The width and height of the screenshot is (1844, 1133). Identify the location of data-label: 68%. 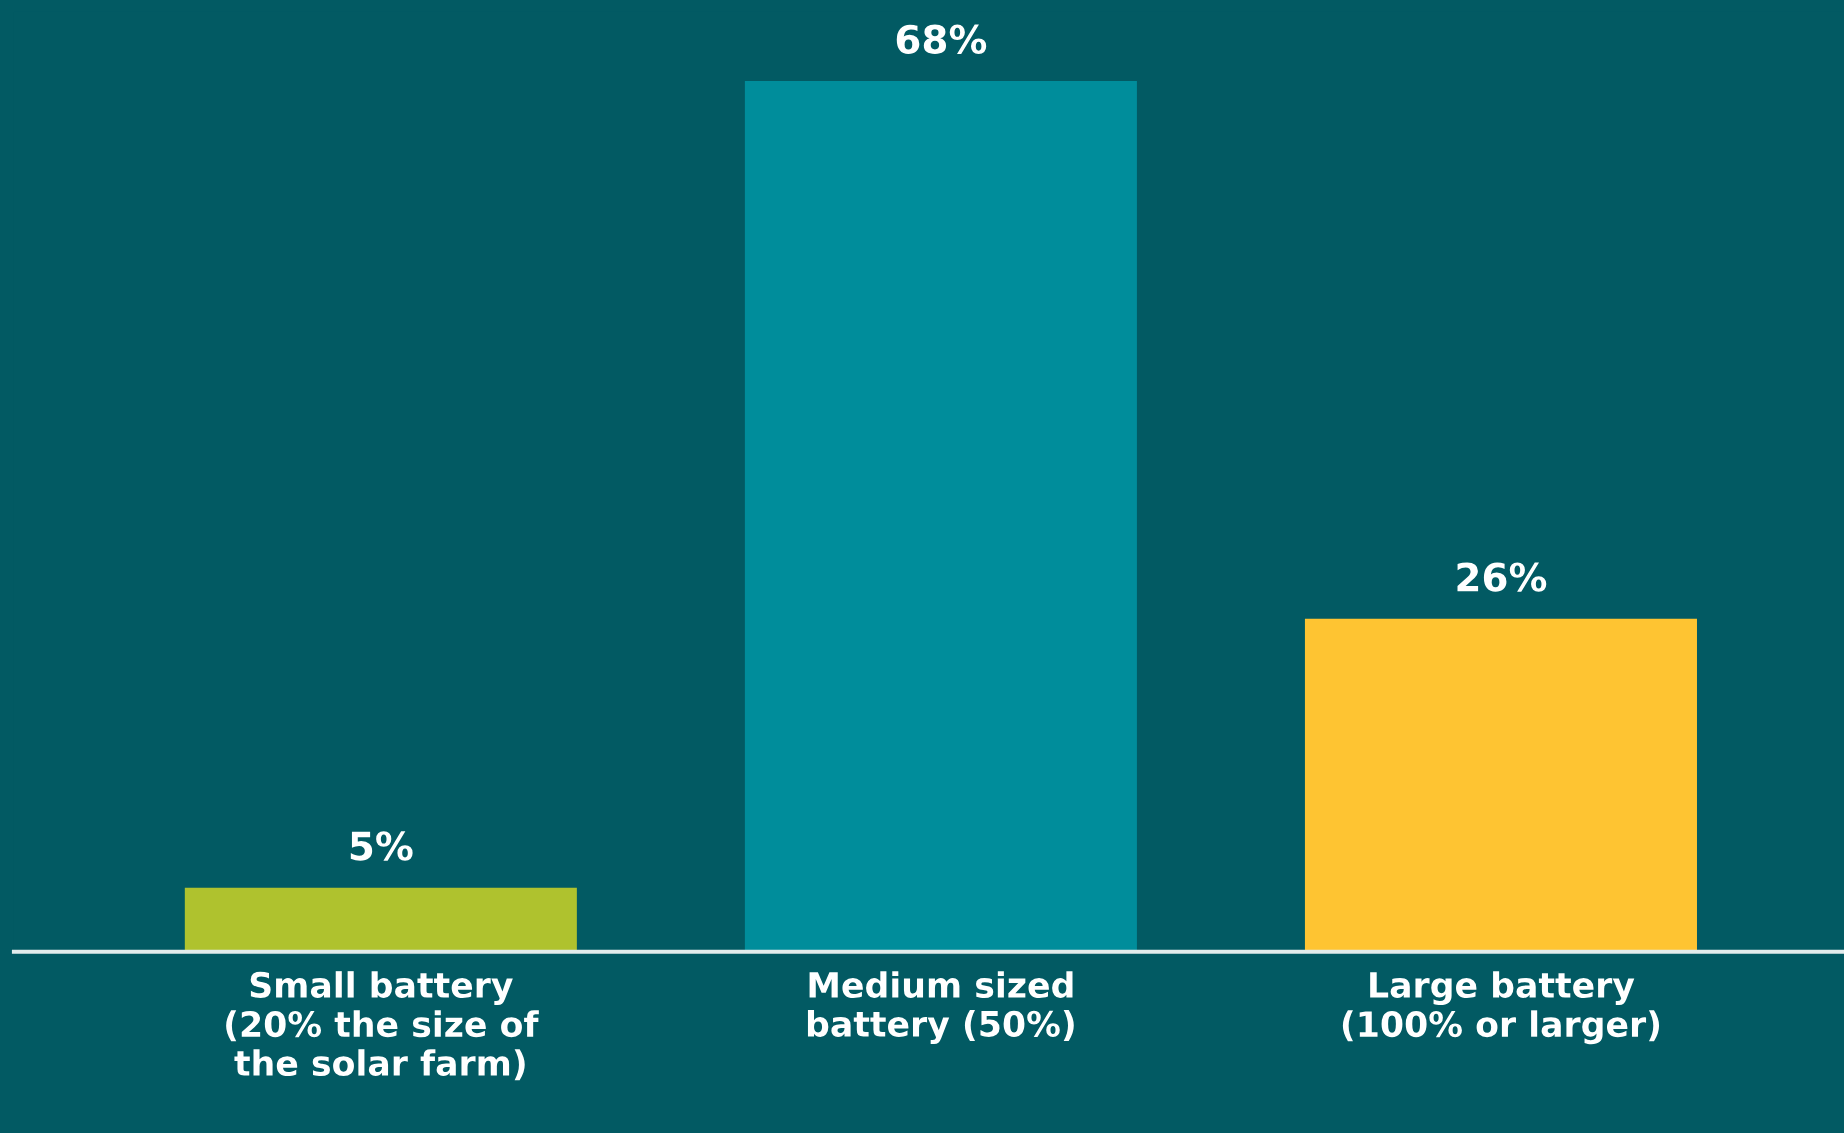
(941, 39).